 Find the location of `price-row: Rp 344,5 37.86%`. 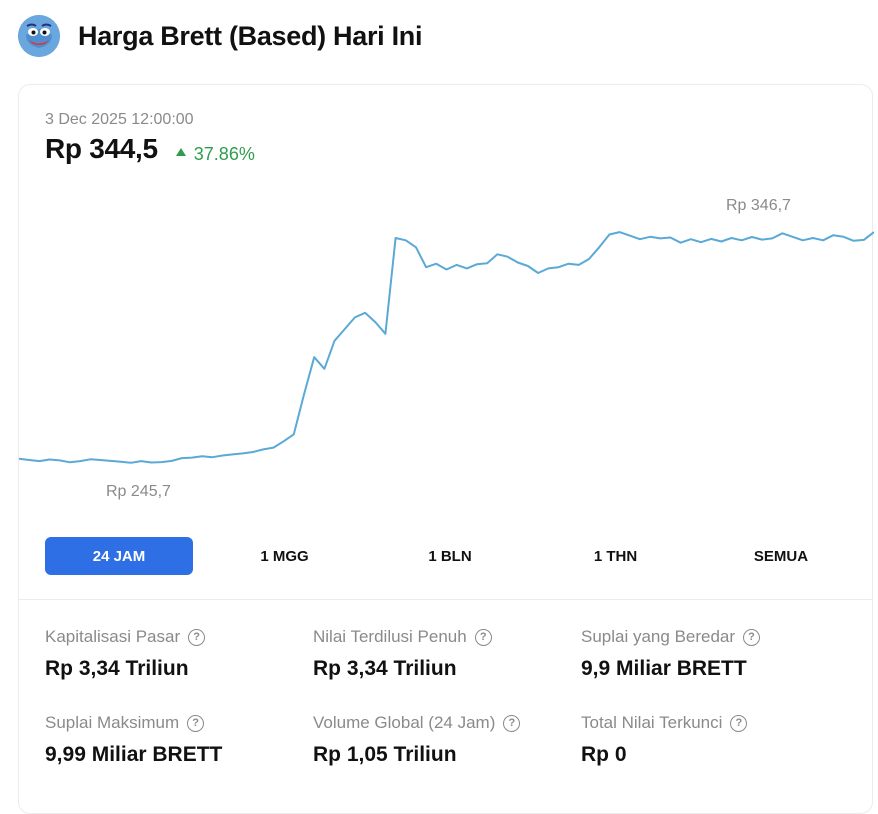

price-row: Rp 344,5 37.86% is located at coordinates (150, 149).